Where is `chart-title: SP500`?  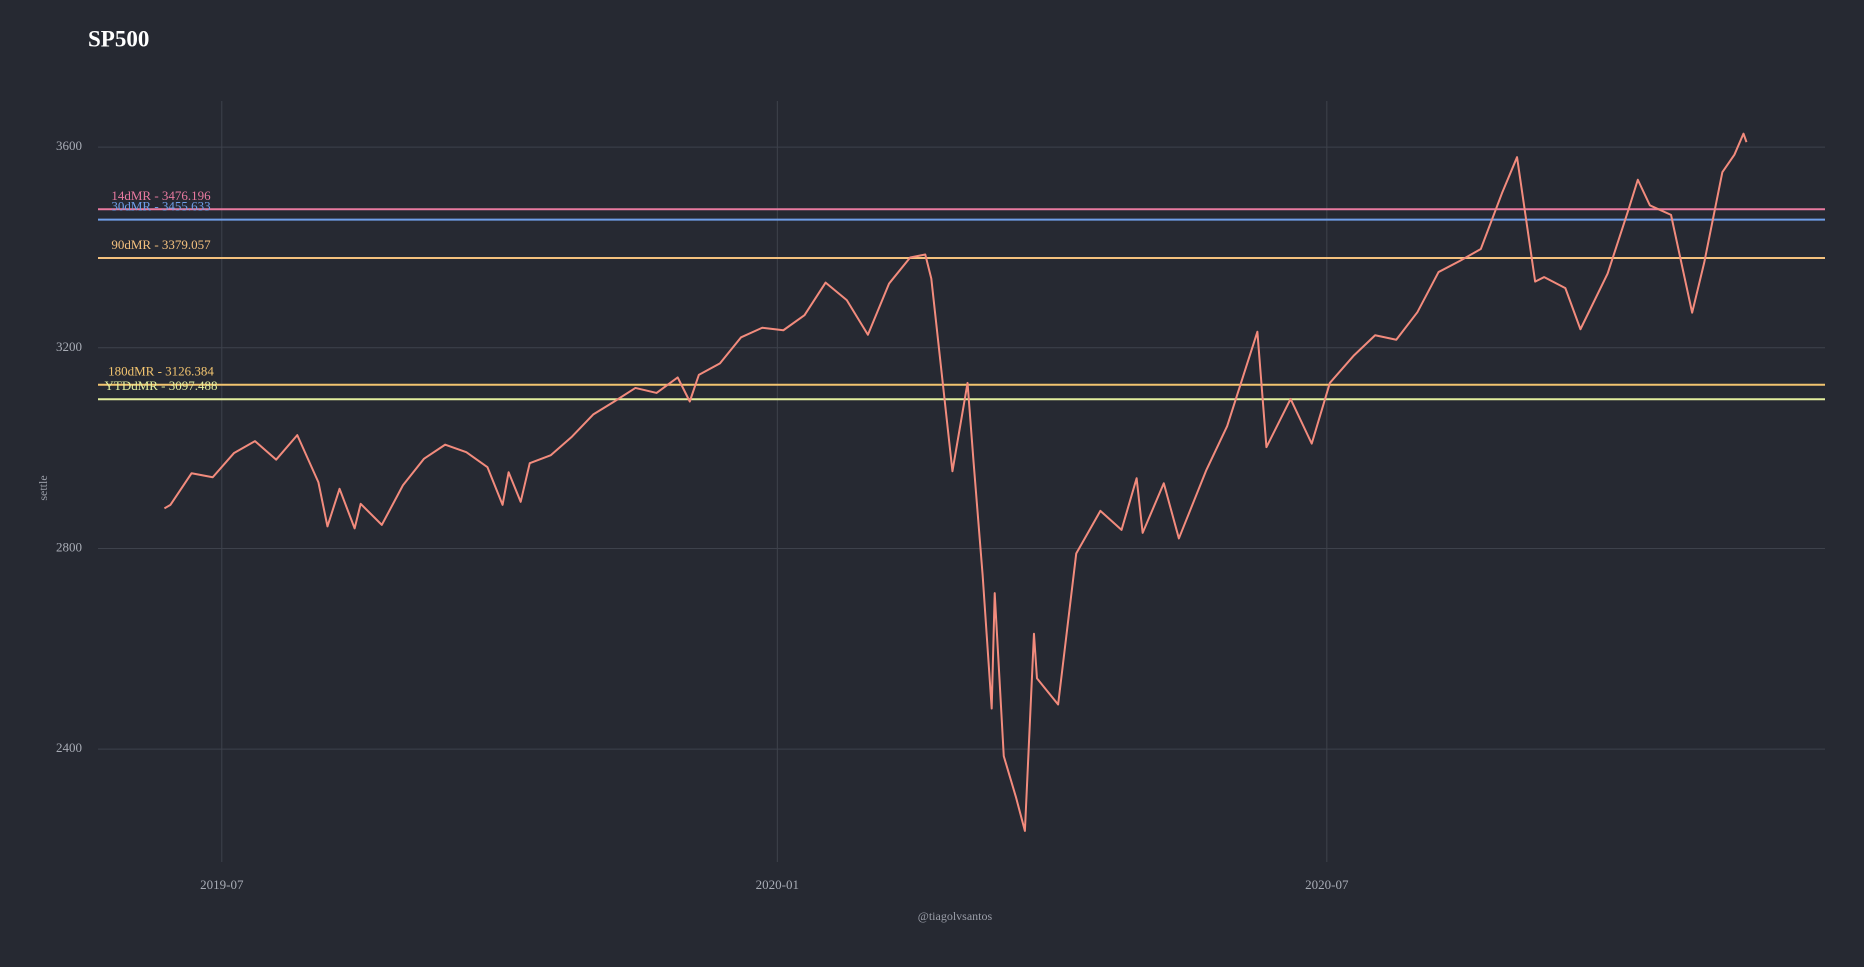 chart-title: SP500 is located at coordinates (118, 38).